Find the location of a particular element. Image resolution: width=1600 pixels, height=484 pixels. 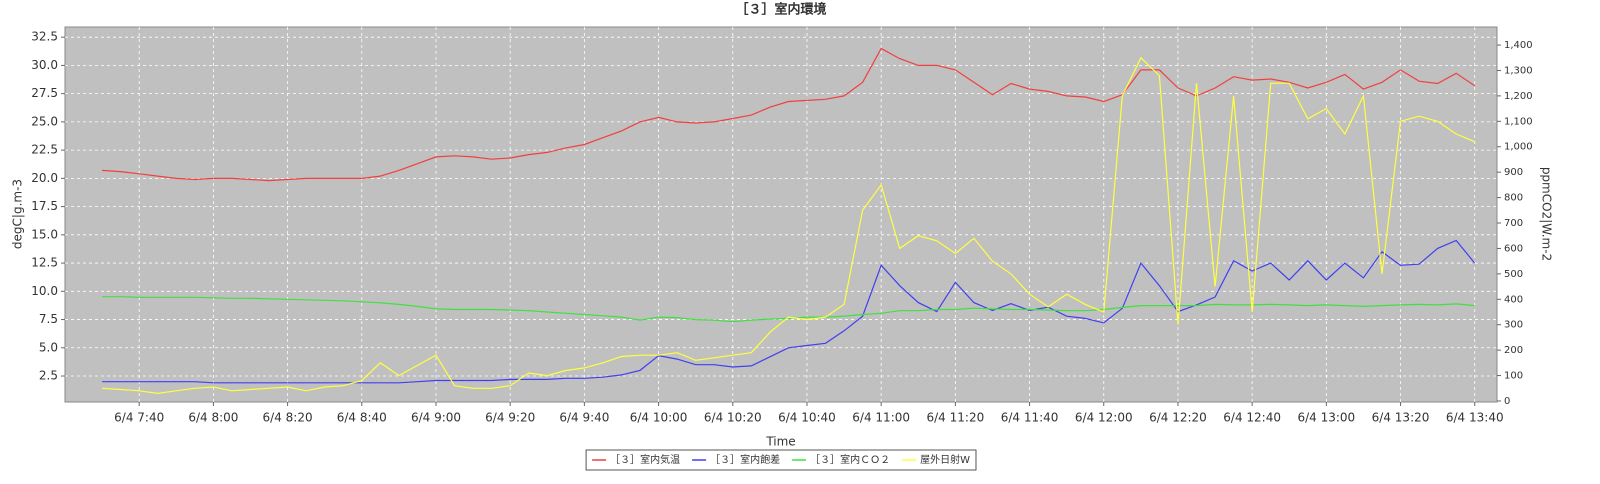

y2-tick-label: 500 is located at coordinates (1513, 274).